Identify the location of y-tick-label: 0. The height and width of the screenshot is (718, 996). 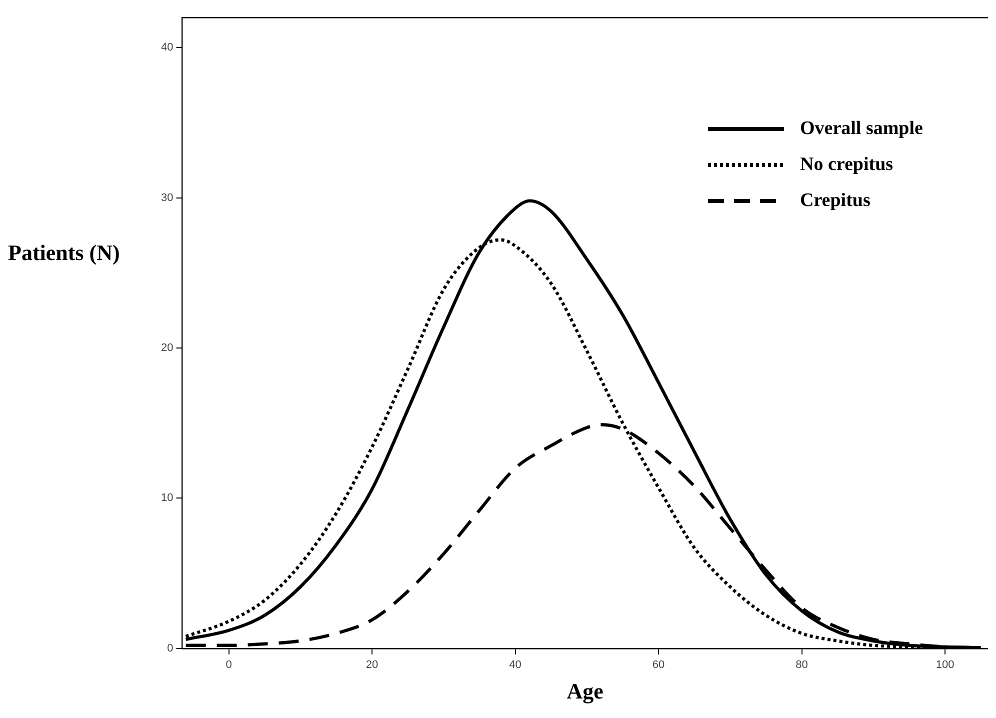
(170, 648).